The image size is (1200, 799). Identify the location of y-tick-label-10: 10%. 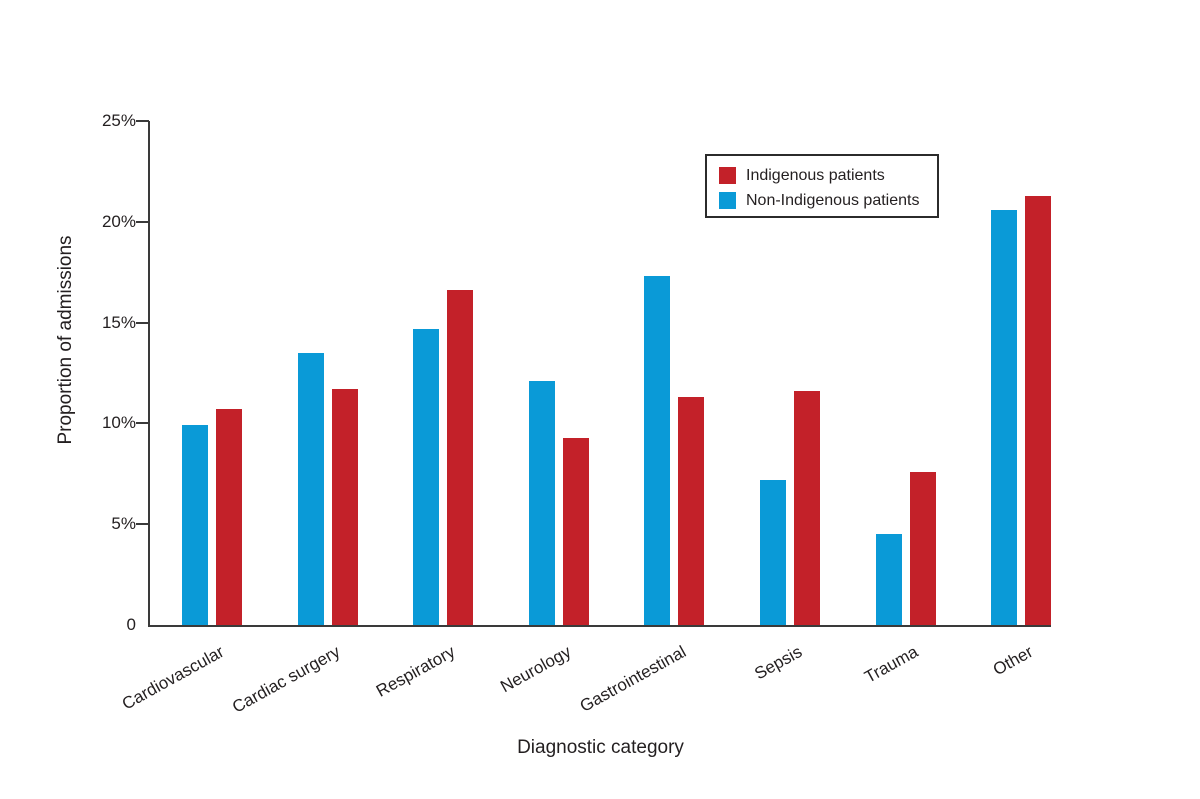
(118, 423).